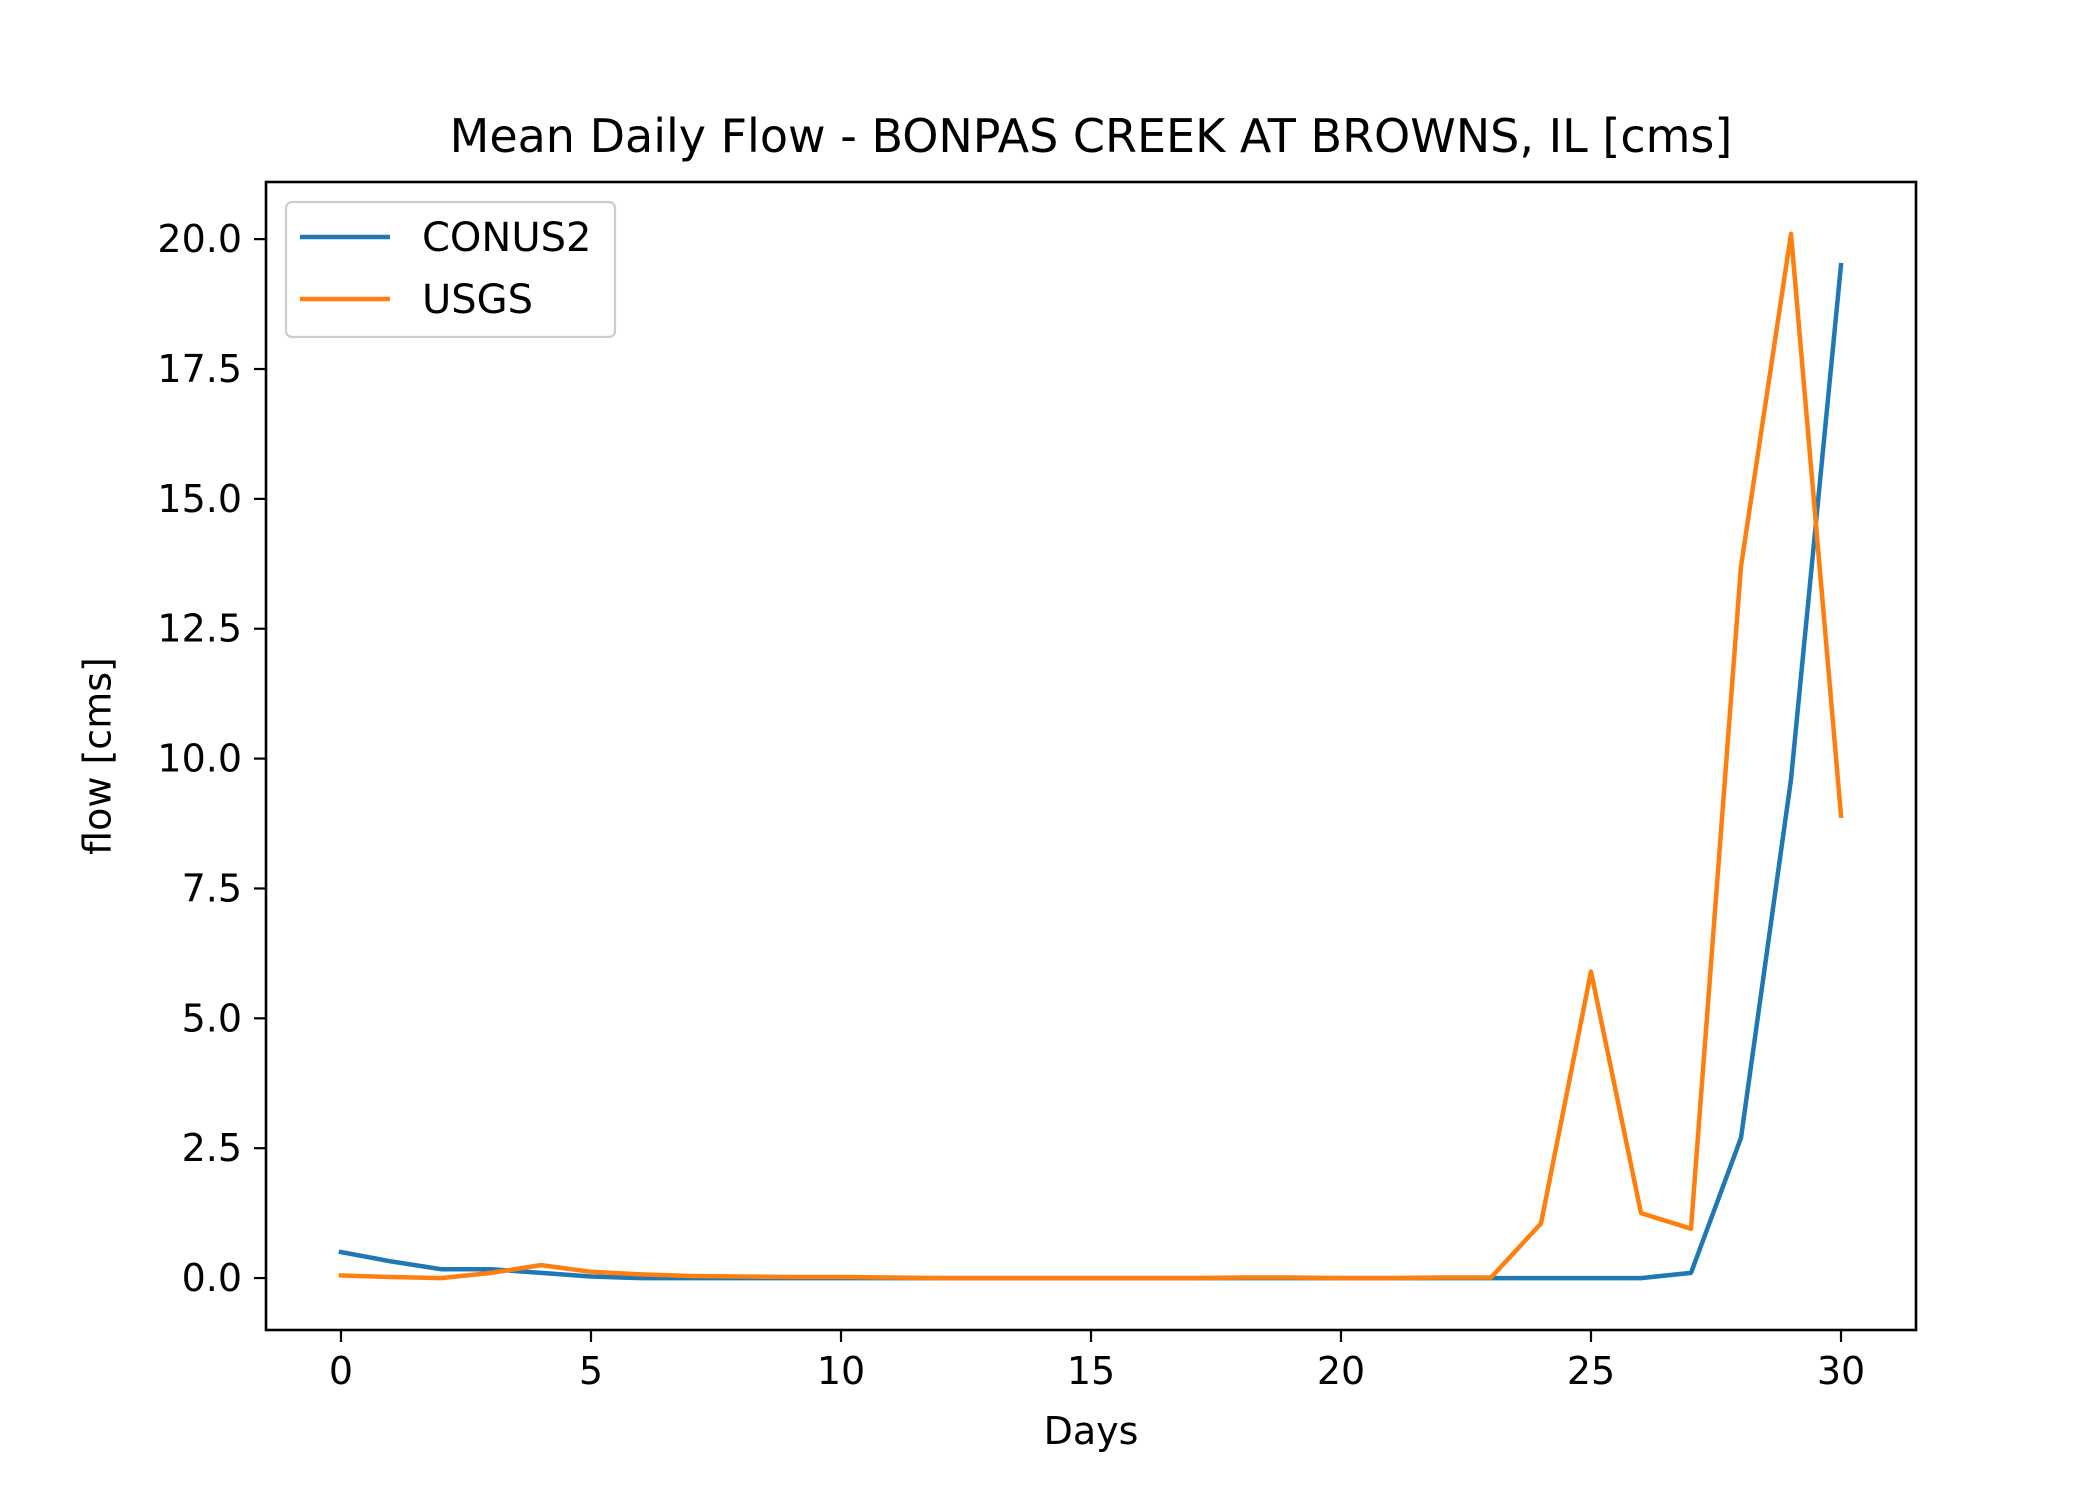 This screenshot has height=1504, width=2100. Describe the element at coordinates (591, 1371) in the screenshot. I see `x-tick-label: 5` at that location.